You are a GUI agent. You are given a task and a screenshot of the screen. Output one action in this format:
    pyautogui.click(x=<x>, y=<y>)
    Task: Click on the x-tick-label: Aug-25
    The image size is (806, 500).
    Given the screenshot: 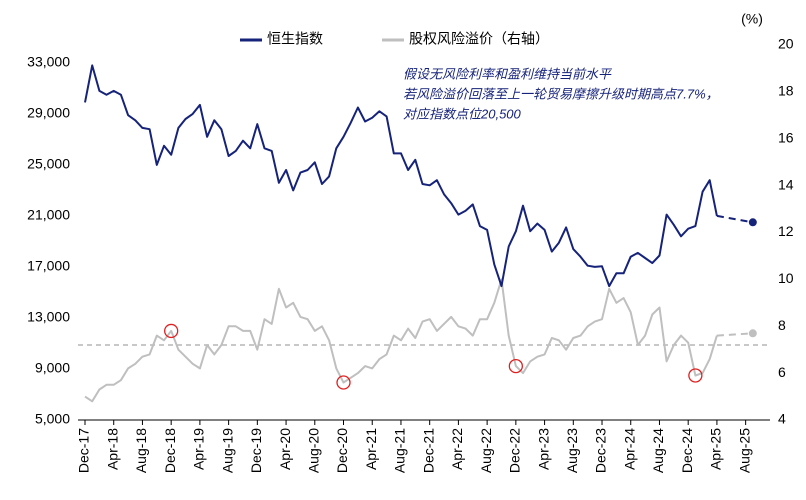 What is the action you would take?
    pyautogui.click(x=744, y=450)
    